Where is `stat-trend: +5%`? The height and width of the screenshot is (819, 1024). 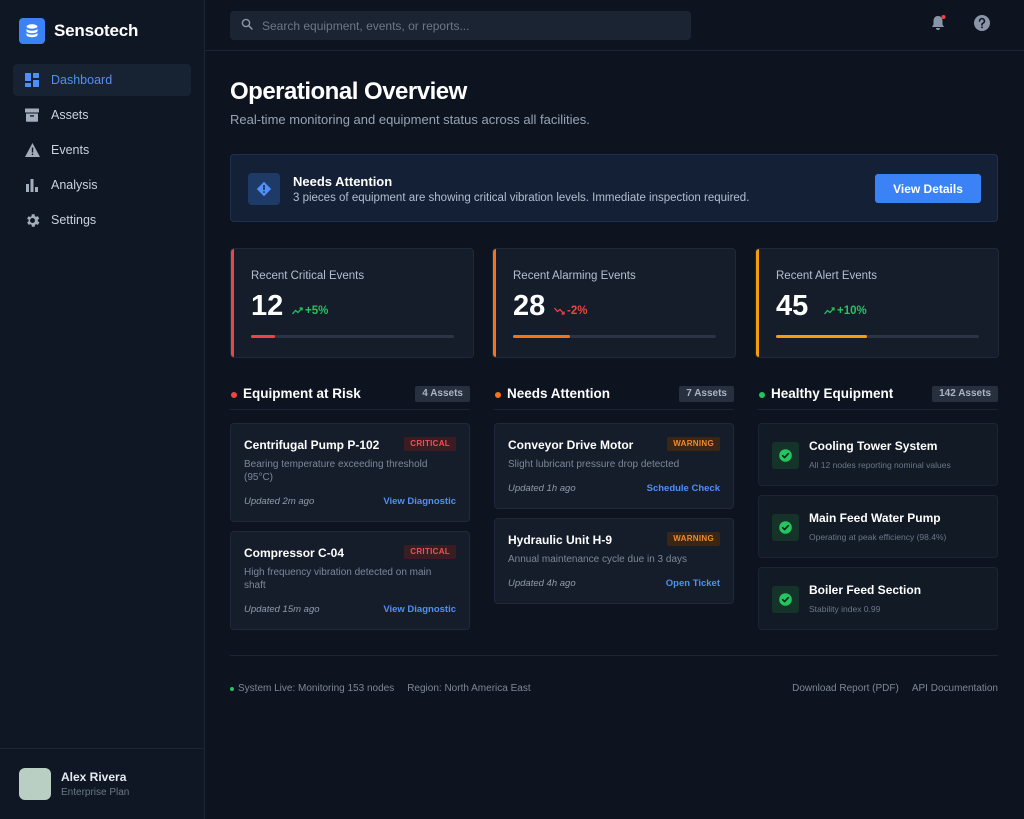
stat-trend: +5% is located at coordinates (310, 311).